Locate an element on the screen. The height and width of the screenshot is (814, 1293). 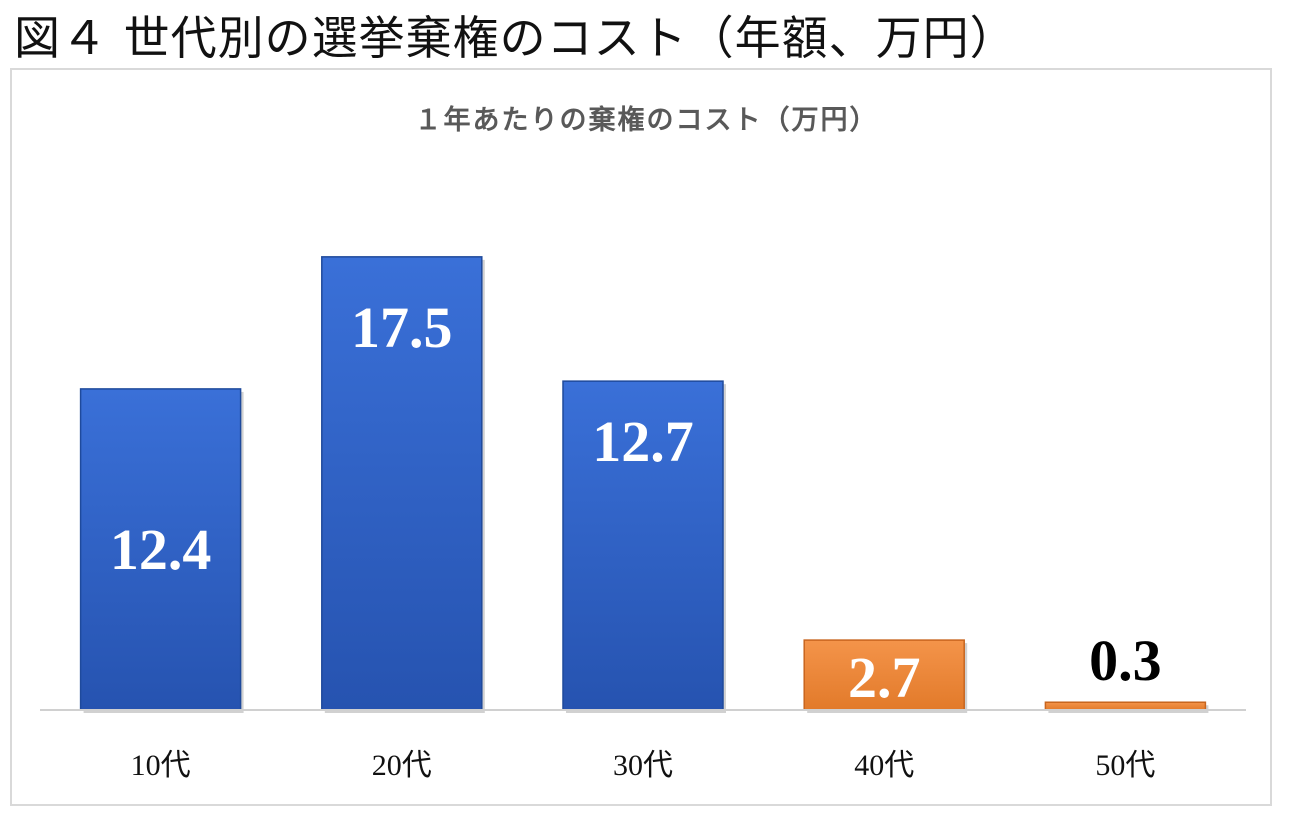
category-label-30代: 30代 is located at coordinates (643, 765).